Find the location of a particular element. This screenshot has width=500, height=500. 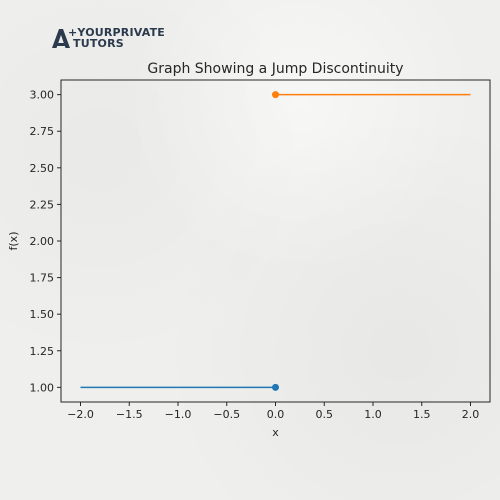

y-tick-label: 1.00 is located at coordinates (42, 387).